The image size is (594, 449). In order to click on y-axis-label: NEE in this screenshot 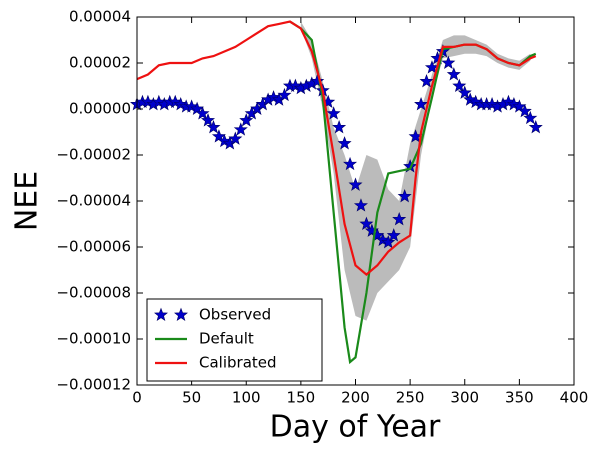, I will do `click(27, 201)`.